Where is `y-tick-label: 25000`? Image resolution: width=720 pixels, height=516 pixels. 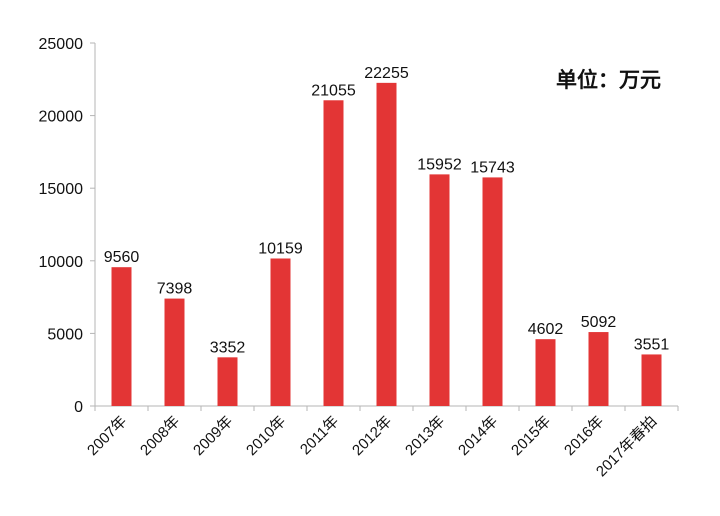 y-tick-label: 25000 is located at coordinates (61, 44).